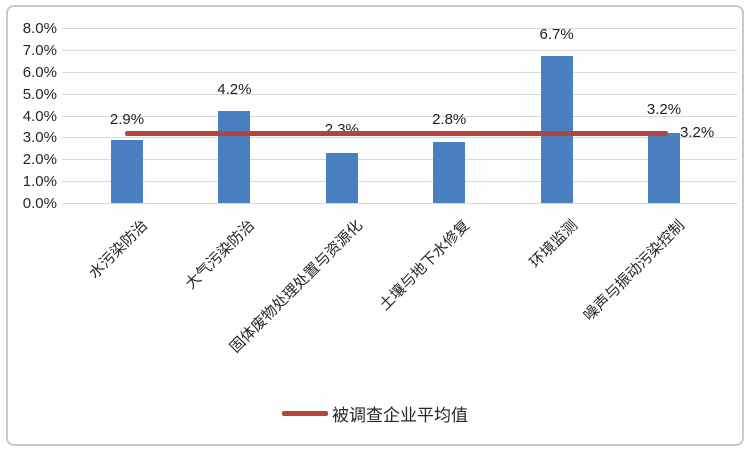  What do you see at coordinates (449, 119) in the screenshot?
I see `bar-value-label: 2.8%` at bounding box center [449, 119].